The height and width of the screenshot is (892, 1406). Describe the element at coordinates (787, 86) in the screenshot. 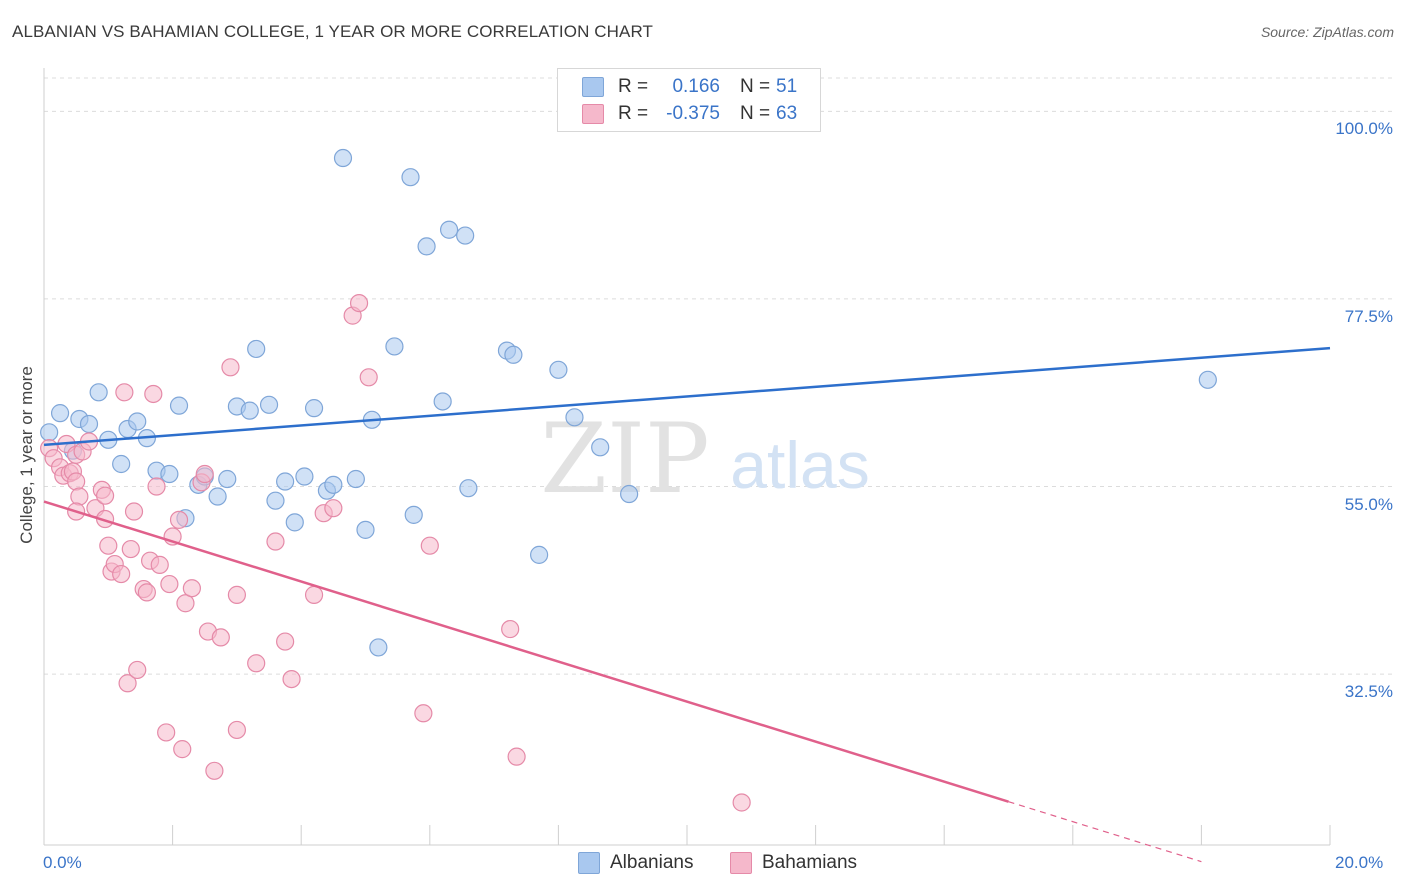

I see `n-value: 51` at that location.